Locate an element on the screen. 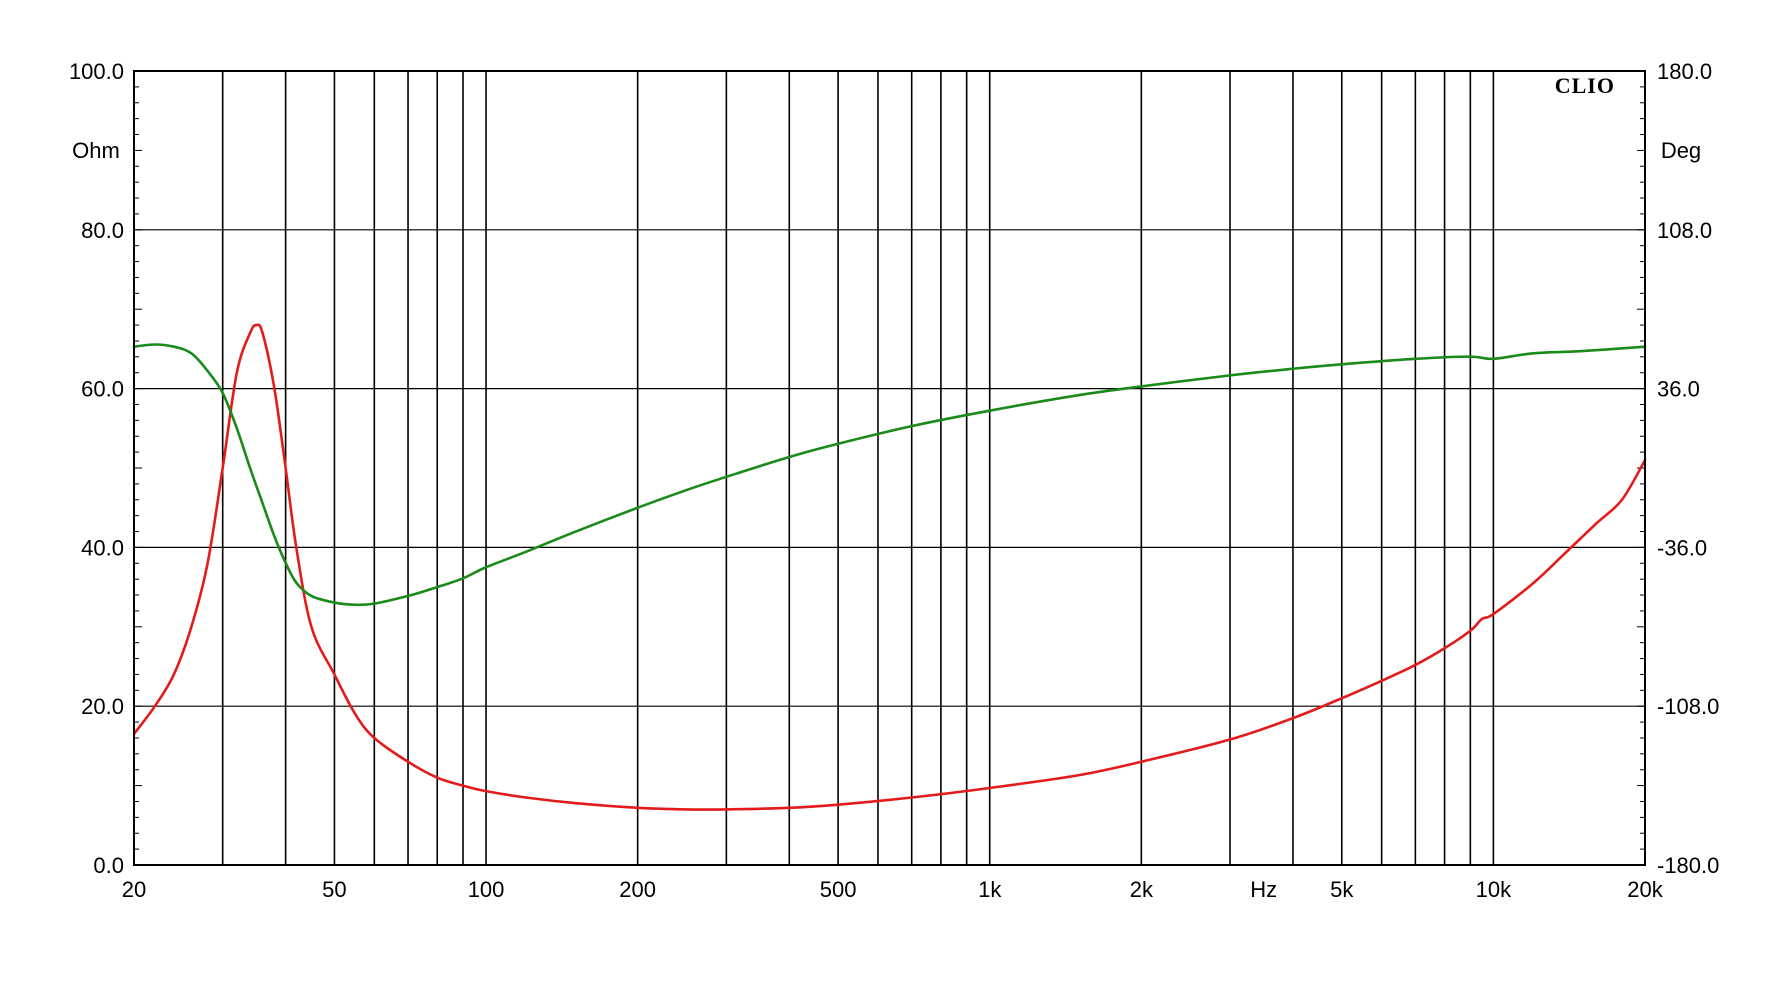 The width and height of the screenshot is (1772, 1001). x-axis-unit: Hz is located at coordinates (1263, 889).